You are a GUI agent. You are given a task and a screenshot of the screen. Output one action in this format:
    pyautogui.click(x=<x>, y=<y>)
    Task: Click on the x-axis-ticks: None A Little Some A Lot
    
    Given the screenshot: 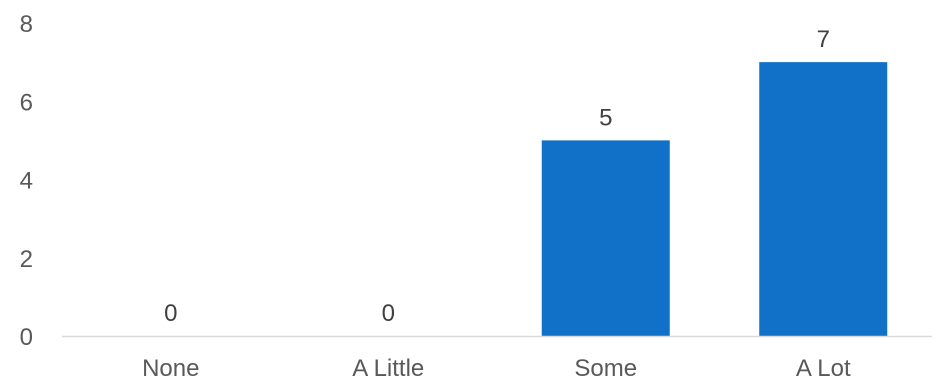 What is the action you would take?
    pyautogui.click(x=496, y=368)
    